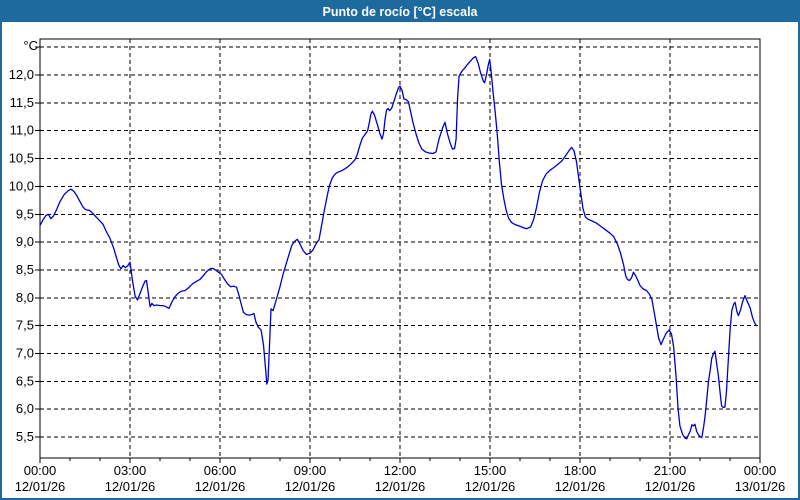 Image resolution: width=800 pixels, height=500 pixels. Describe the element at coordinates (25, 380) in the screenshot. I see `y-tick-label: 6,5` at that location.